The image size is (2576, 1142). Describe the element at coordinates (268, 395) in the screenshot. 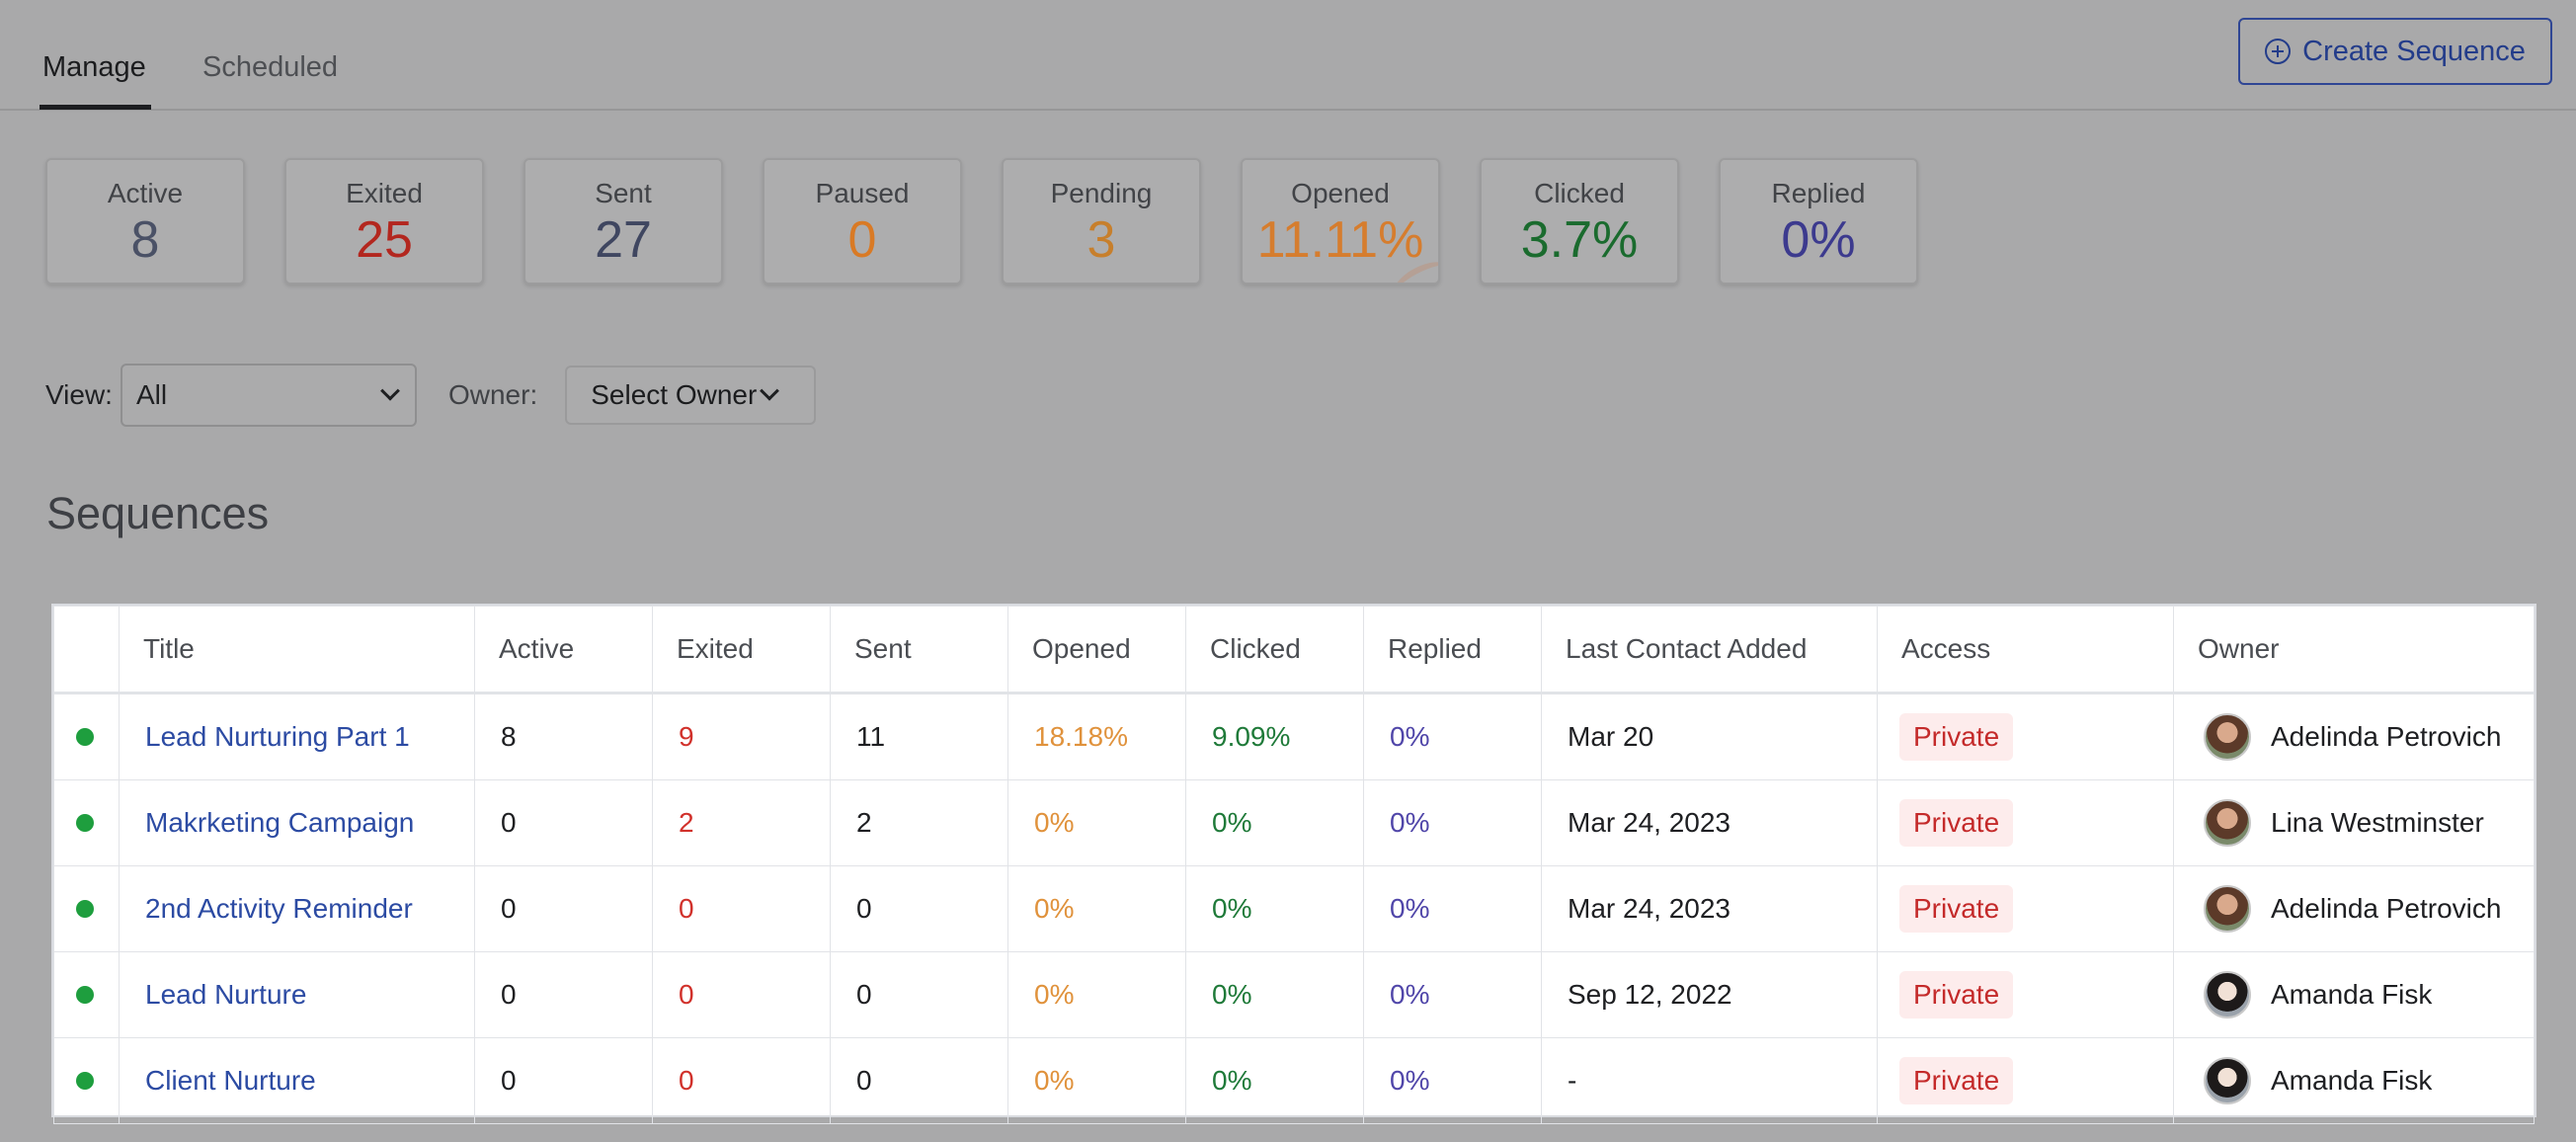

I see `view-select: All` at that location.